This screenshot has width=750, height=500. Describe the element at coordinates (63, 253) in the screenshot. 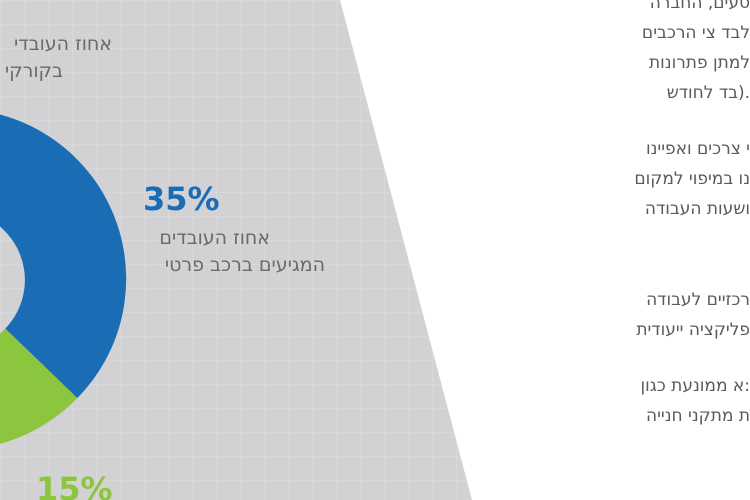

I see `donut-segment-blue` at that location.